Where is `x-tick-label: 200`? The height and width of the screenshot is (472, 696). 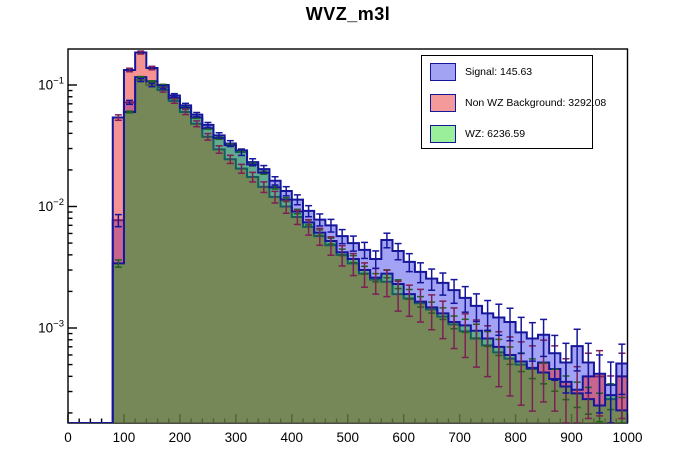 x-tick-label: 200 is located at coordinates (180, 437).